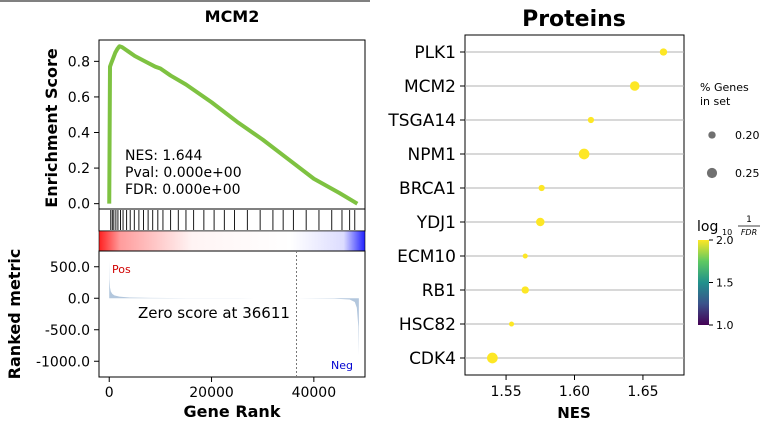  I want to click on pos-label: Pos, so click(121, 269).